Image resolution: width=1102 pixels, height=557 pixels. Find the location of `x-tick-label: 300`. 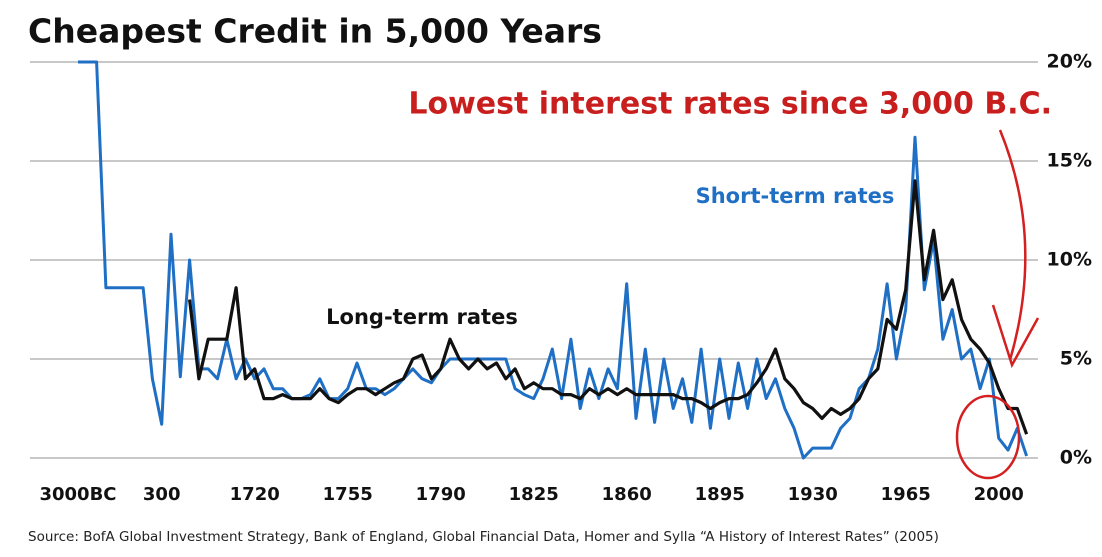

x-tick-label: 300 is located at coordinates (162, 494).